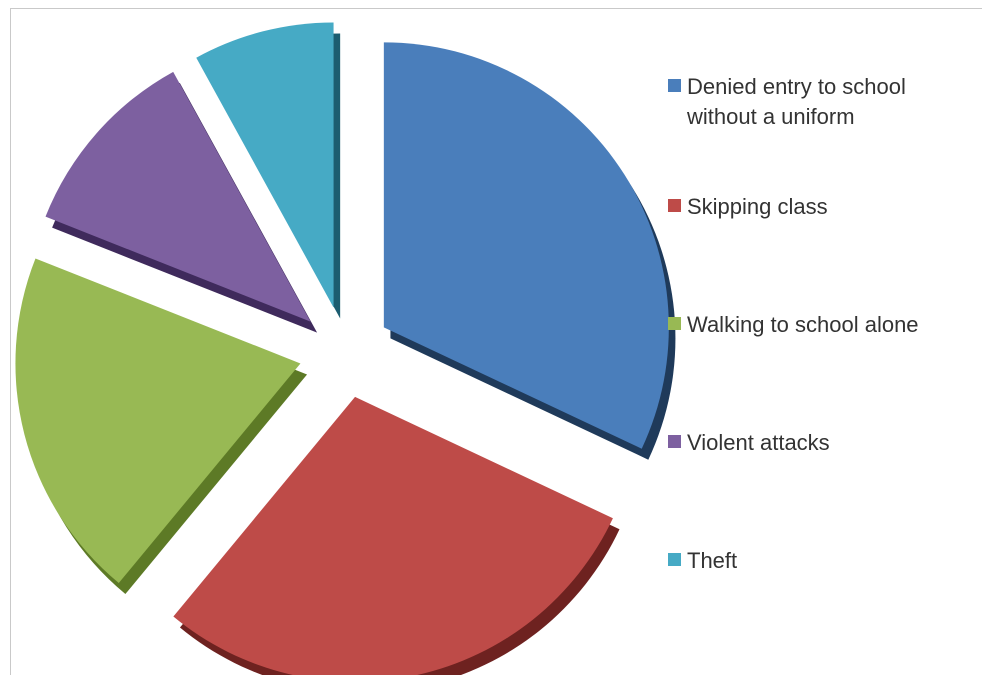  I want to click on legend-item-violent-attacks: Violent attacks, so click(812, 443).